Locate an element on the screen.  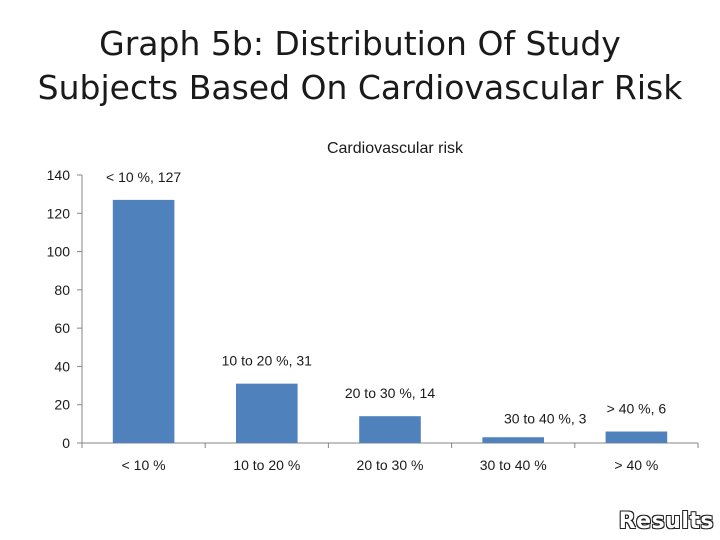
y-tick-label: 60 is located at coordinates (62, 328).